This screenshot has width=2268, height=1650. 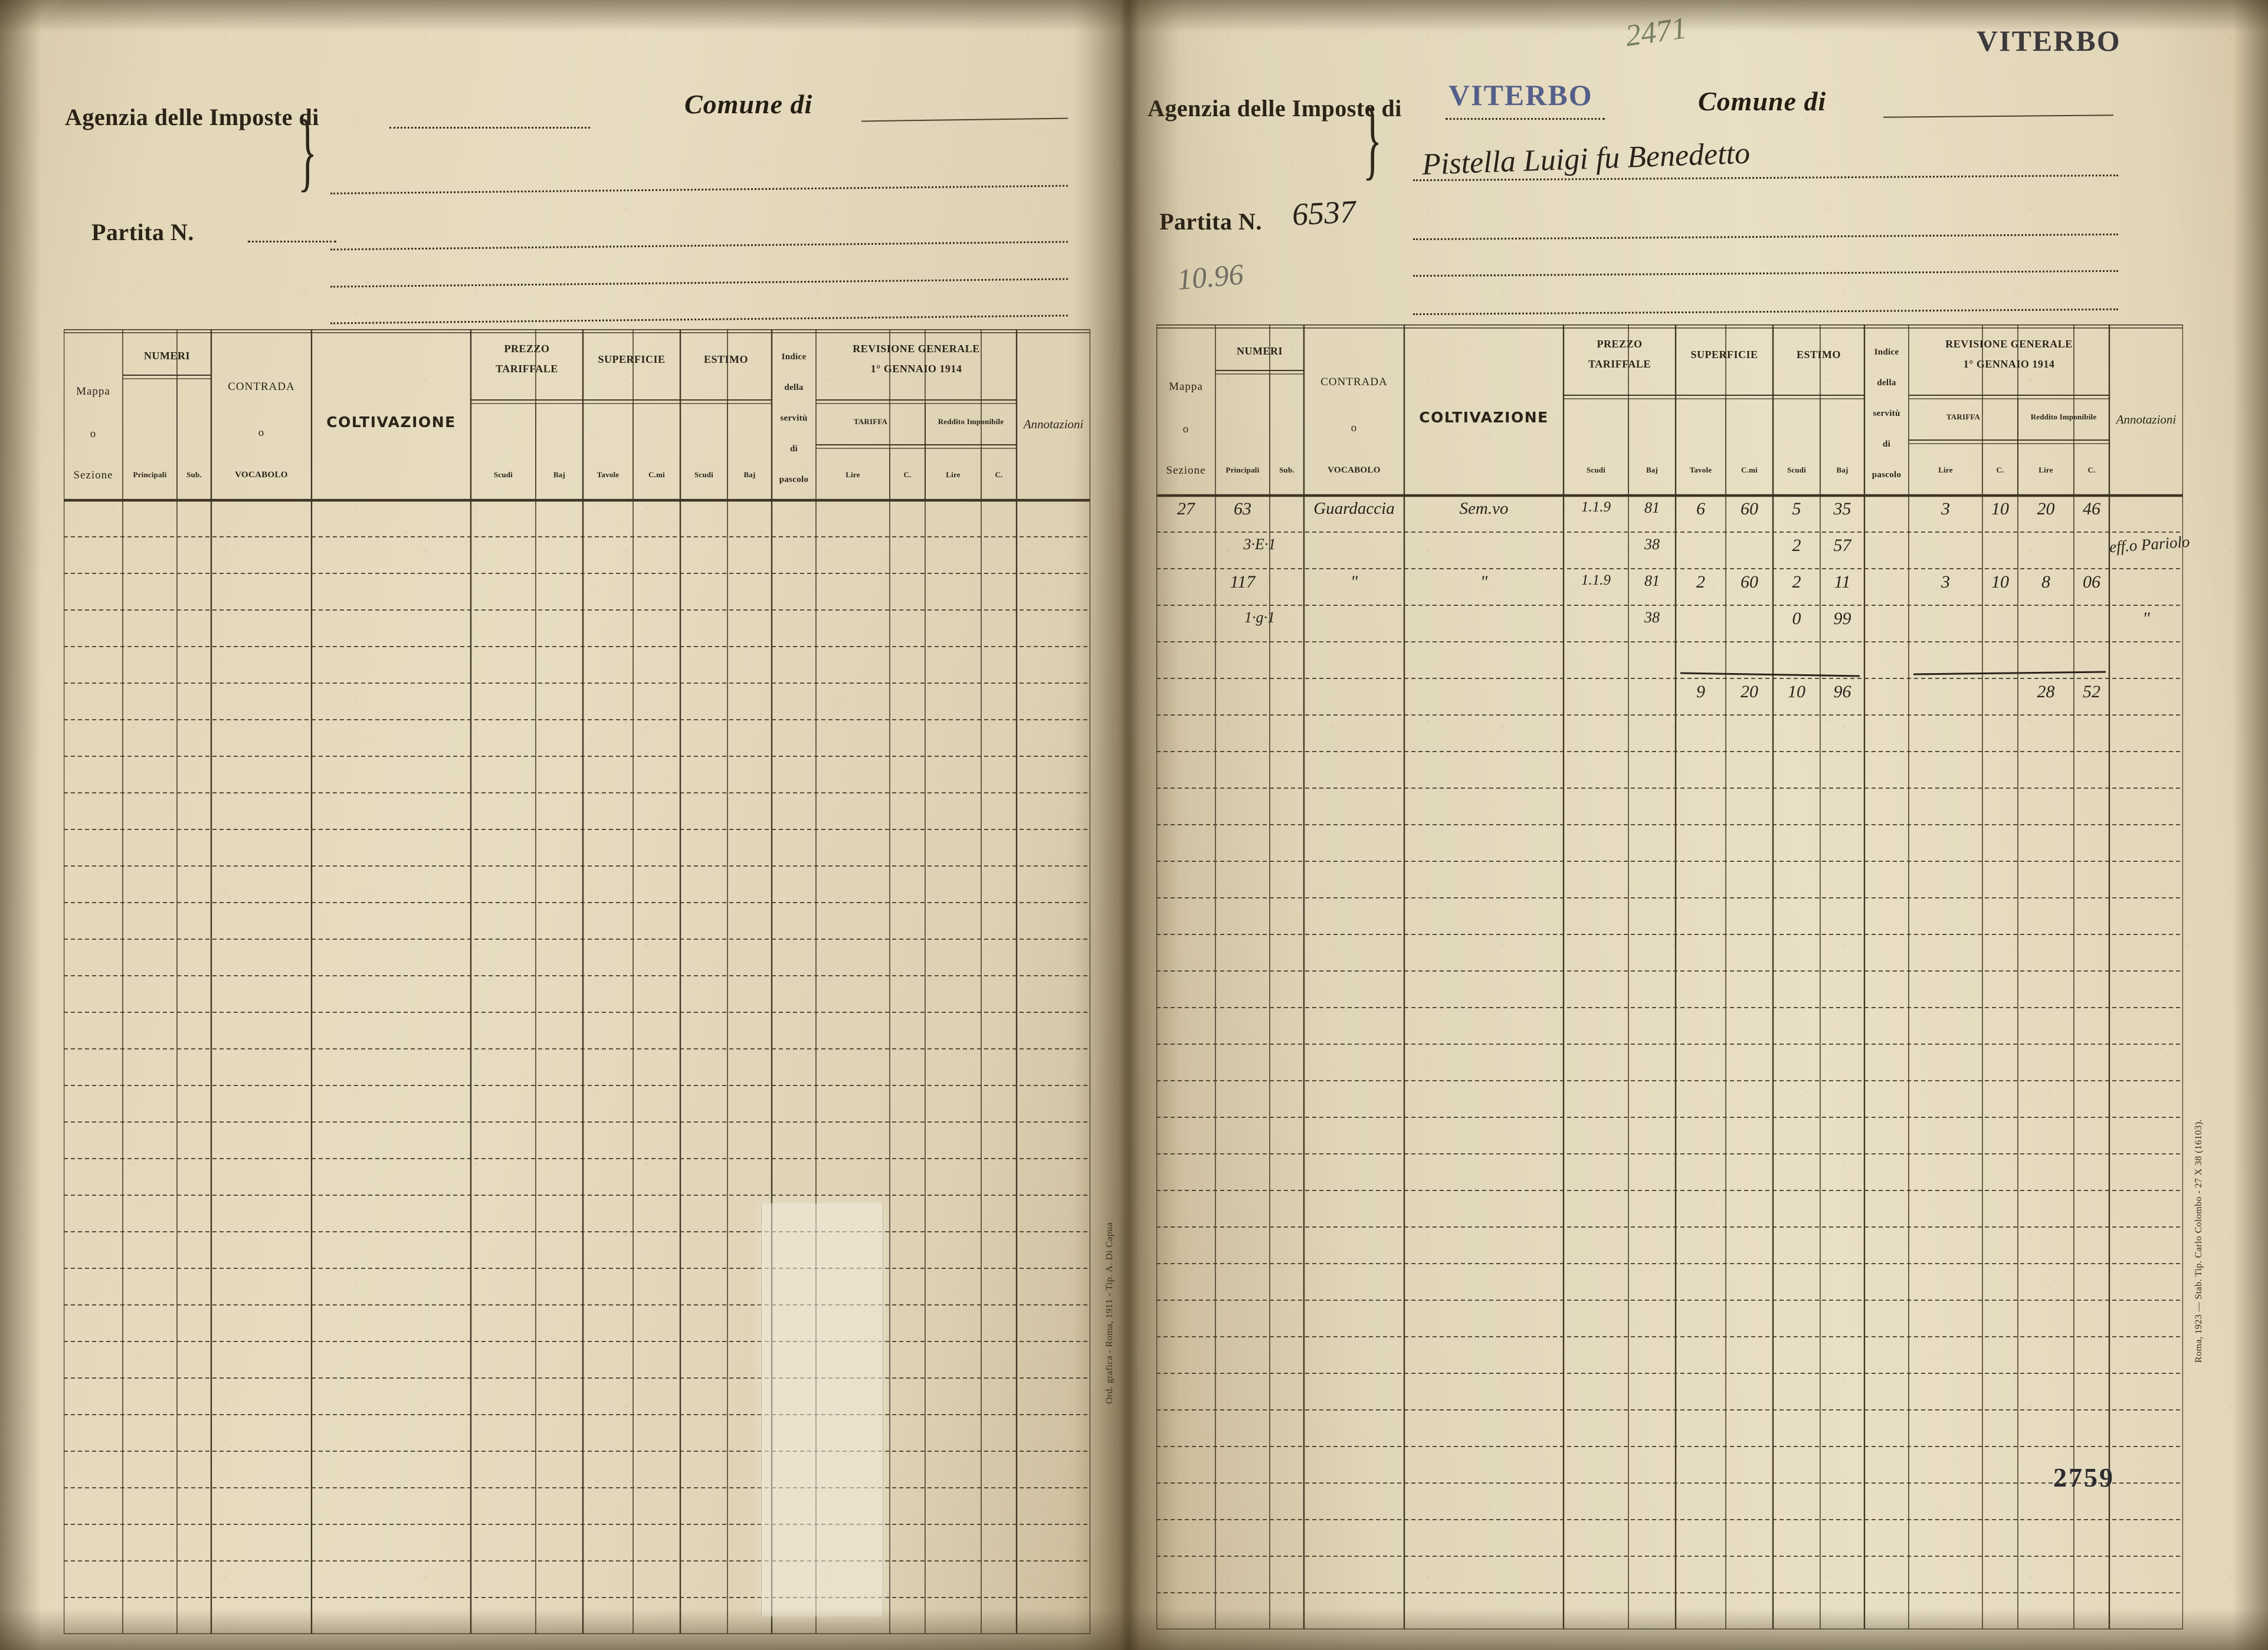 I want to click on right-header-numeri: NUMERI, so click(x=1260, y=351).